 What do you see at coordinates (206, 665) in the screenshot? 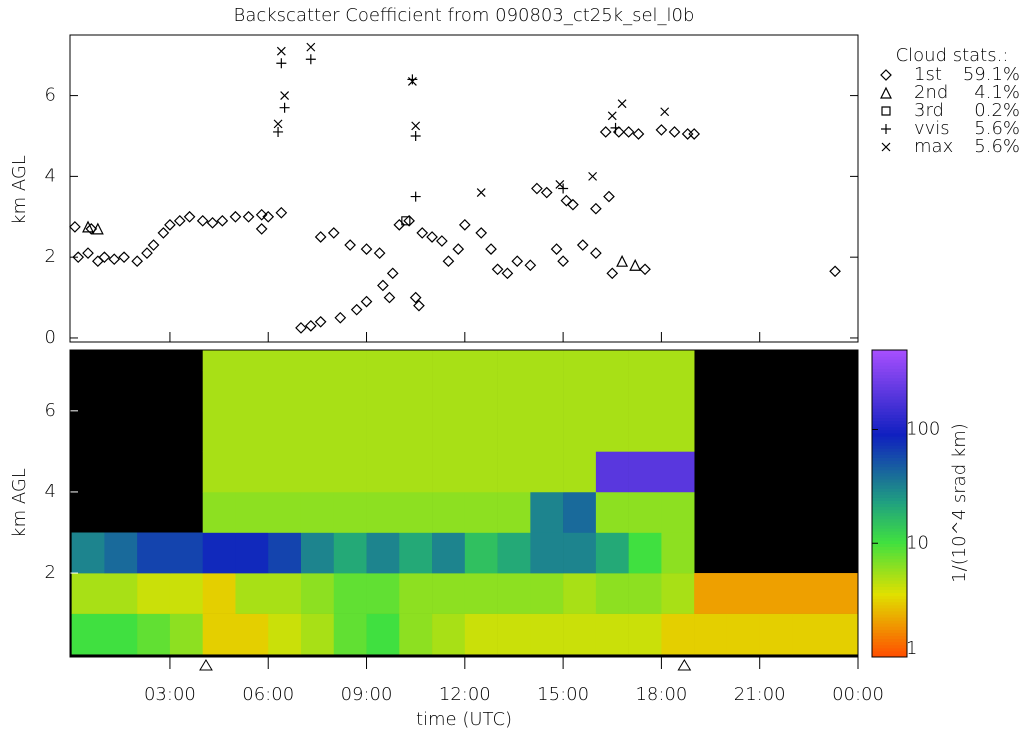
I see `sun-marker` at bounding box center [206, 665].